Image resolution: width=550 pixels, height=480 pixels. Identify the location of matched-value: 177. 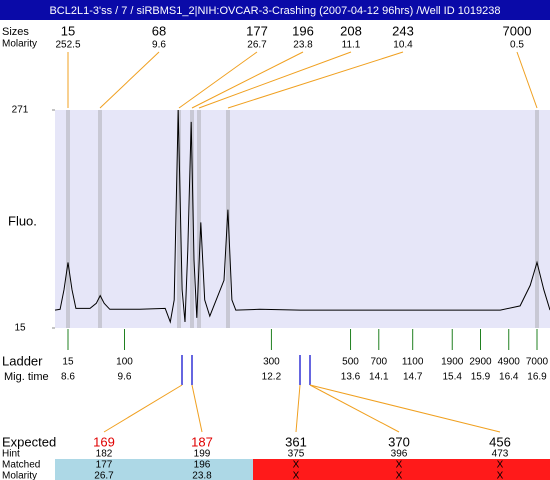
(104, 465).